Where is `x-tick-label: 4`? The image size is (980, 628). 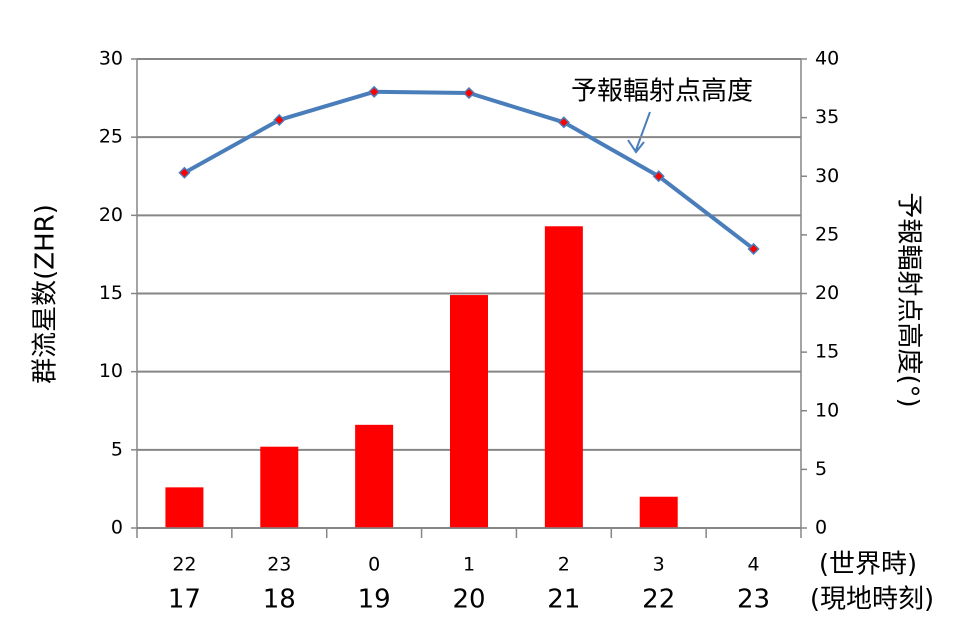 x-tick-label: 4 is located at coordinates (754, 565).